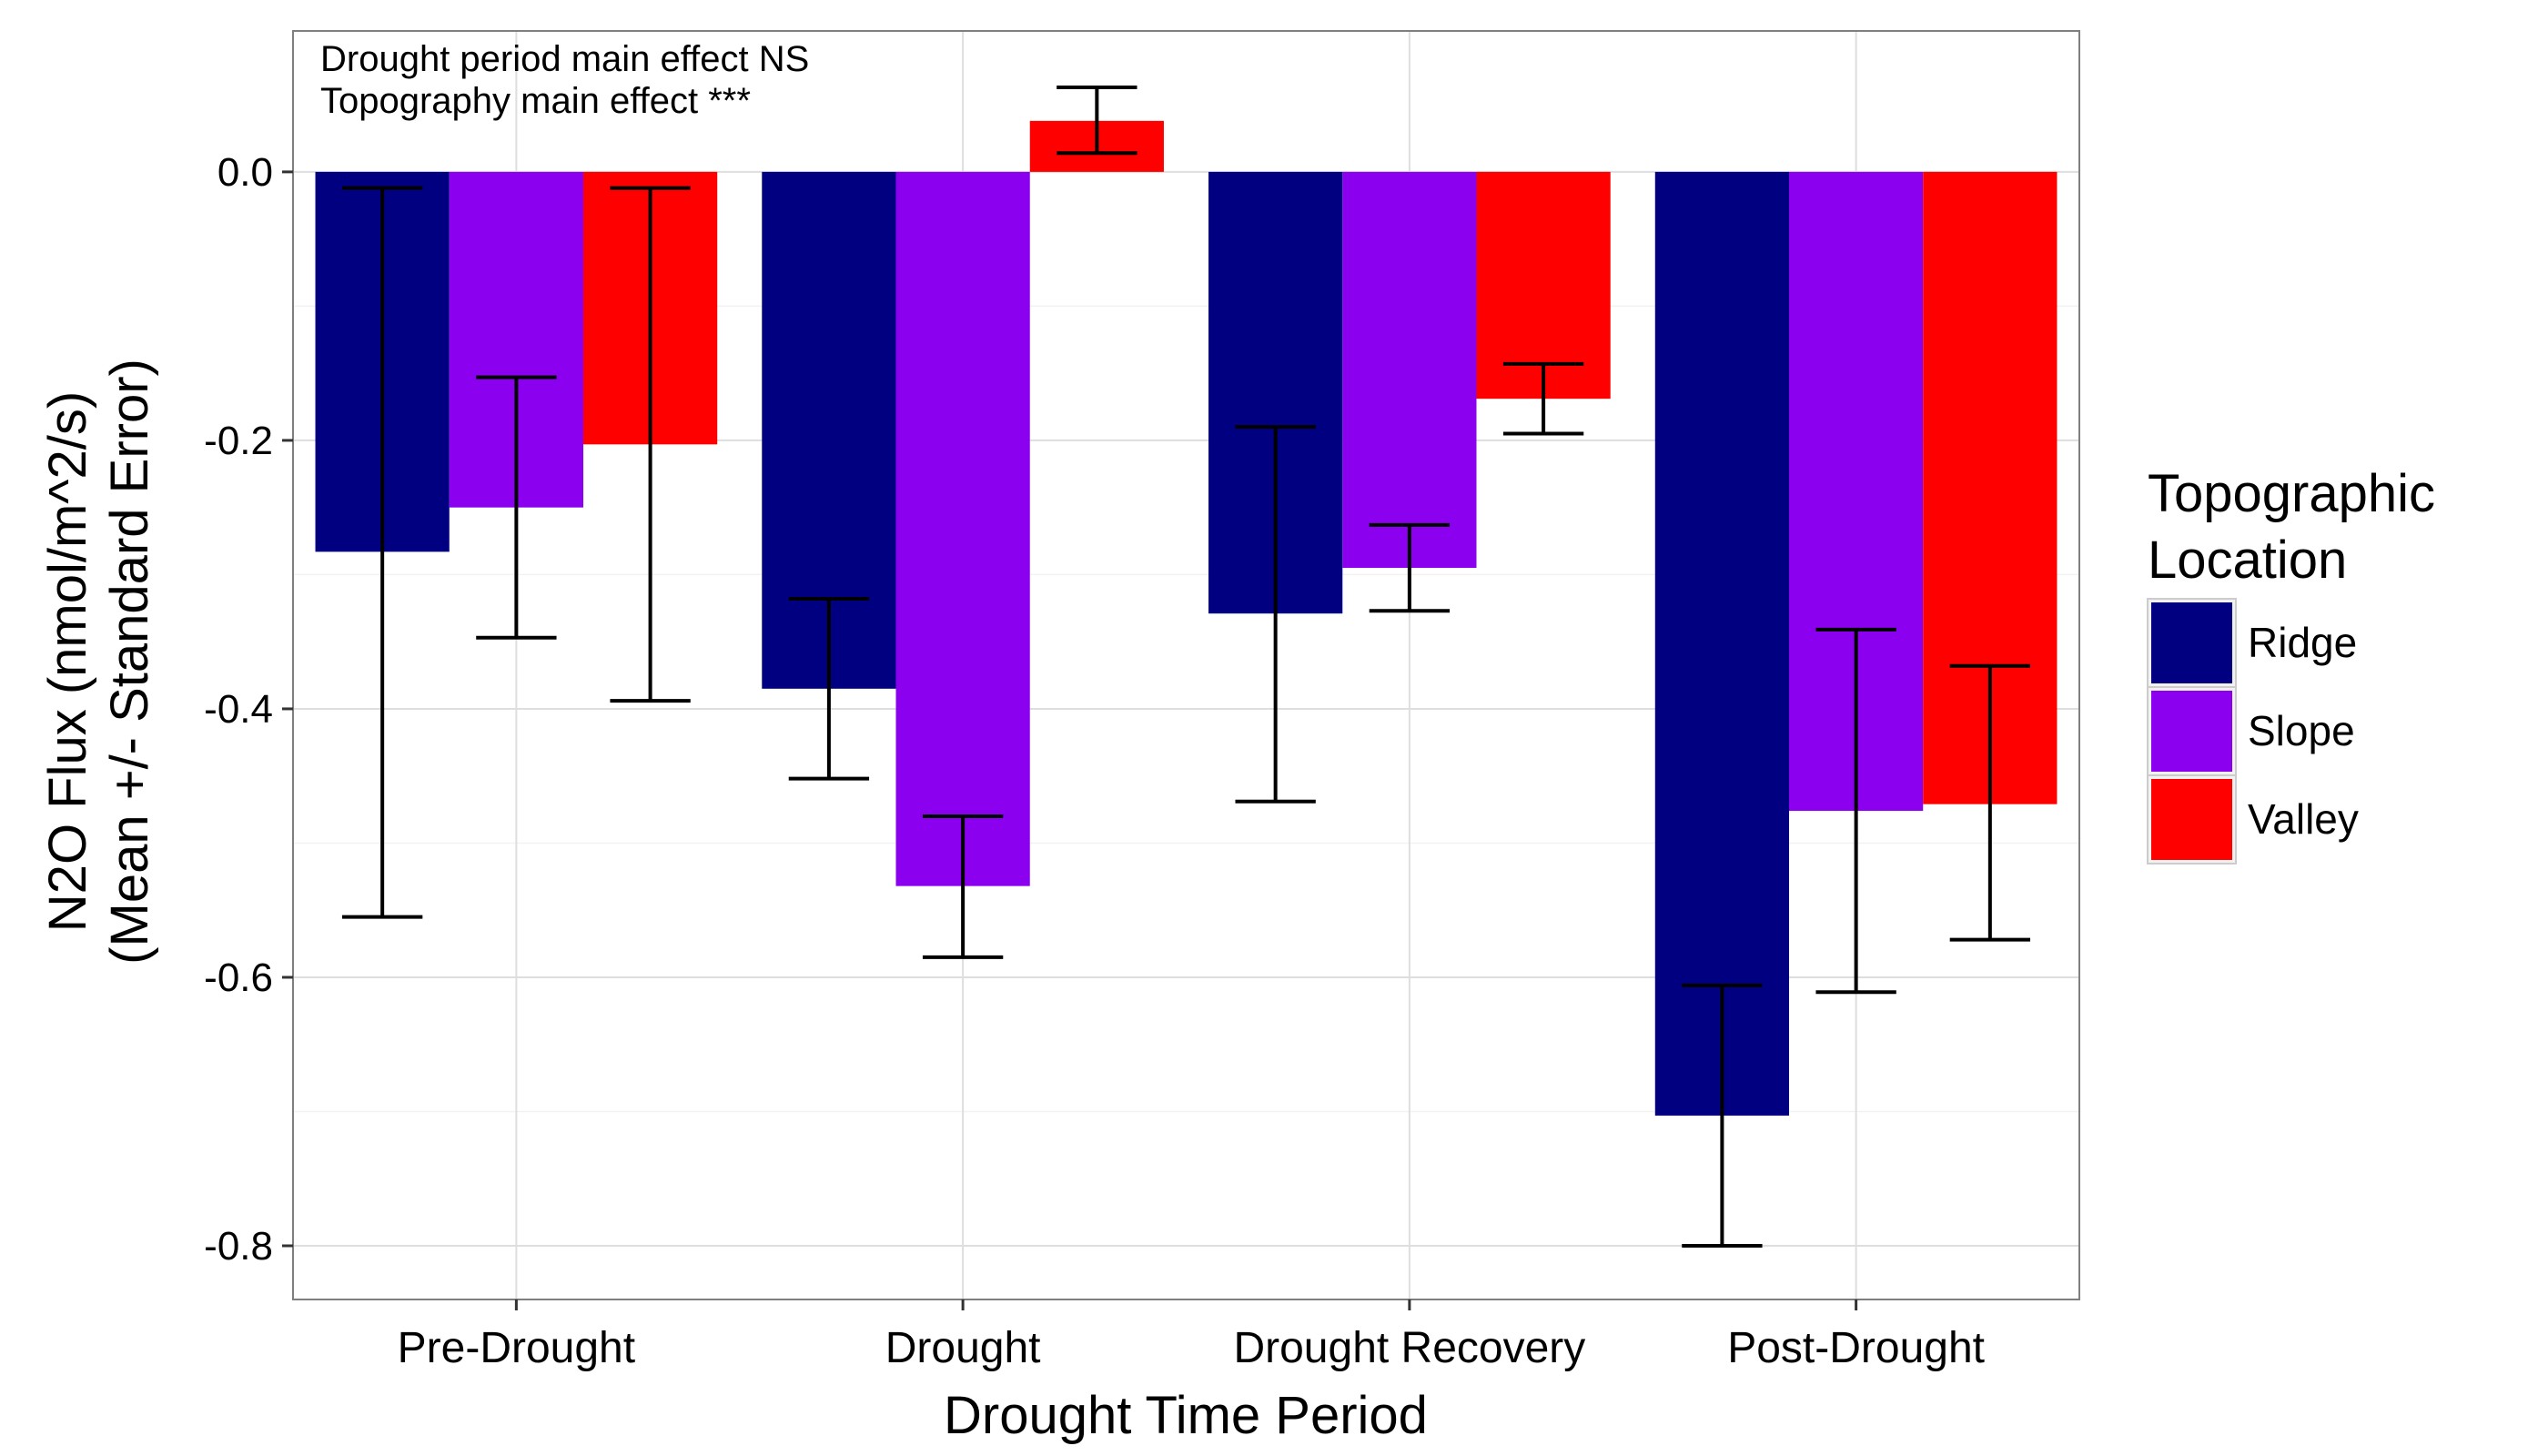 This screenshot has height=1456, width=2548. What do you see at coordinates (2247, 561) in the screenshot?
I see `legend-title-line-2: Location` at bounding box center [2247, 561].